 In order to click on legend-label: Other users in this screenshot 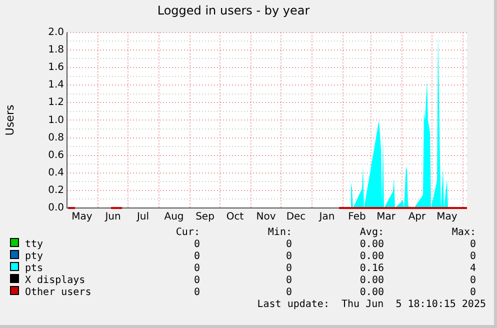, I will do `click(58, 292)`.